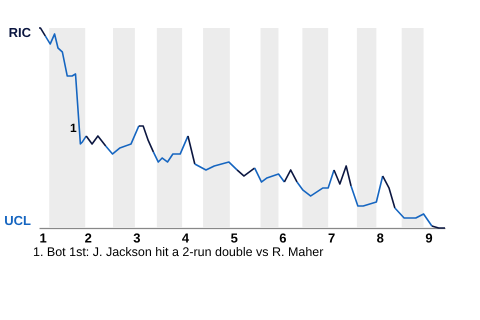 This screenshot has width=480, height=320. I want to click on x-tick-label: 2, so click(88, 238).